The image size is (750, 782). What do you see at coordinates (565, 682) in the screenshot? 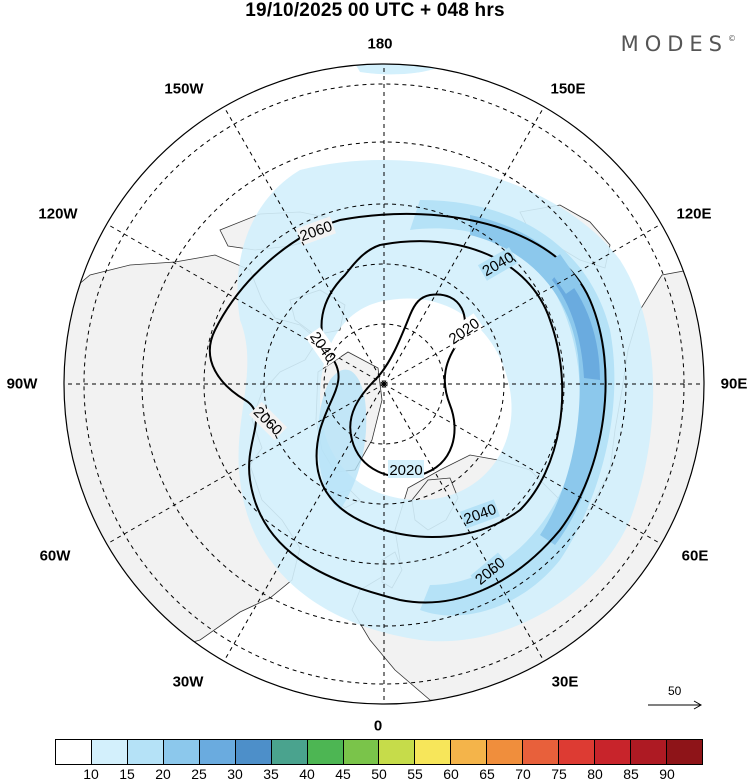
I see `lon-label-30e: 30E` at bounding box center [565, 682].